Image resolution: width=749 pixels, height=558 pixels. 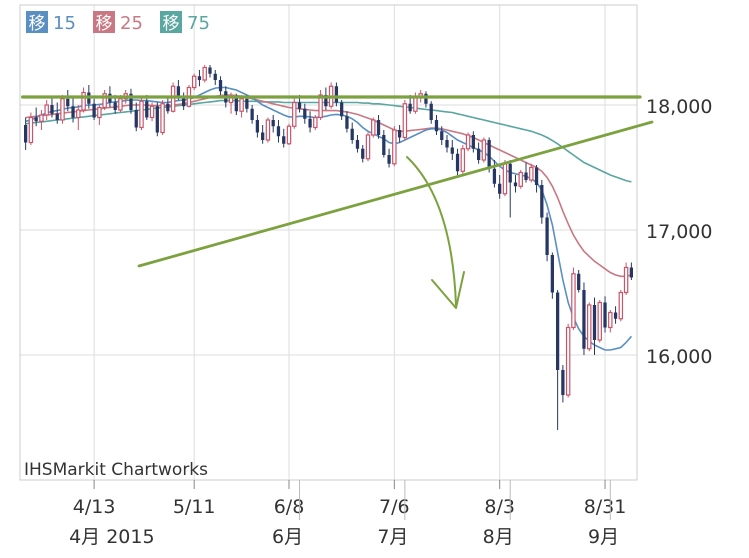 What do you see at coordinates (603, 537) in the screenshot?
I see `x-month-label: 9月` at bounding box center [603, 537].